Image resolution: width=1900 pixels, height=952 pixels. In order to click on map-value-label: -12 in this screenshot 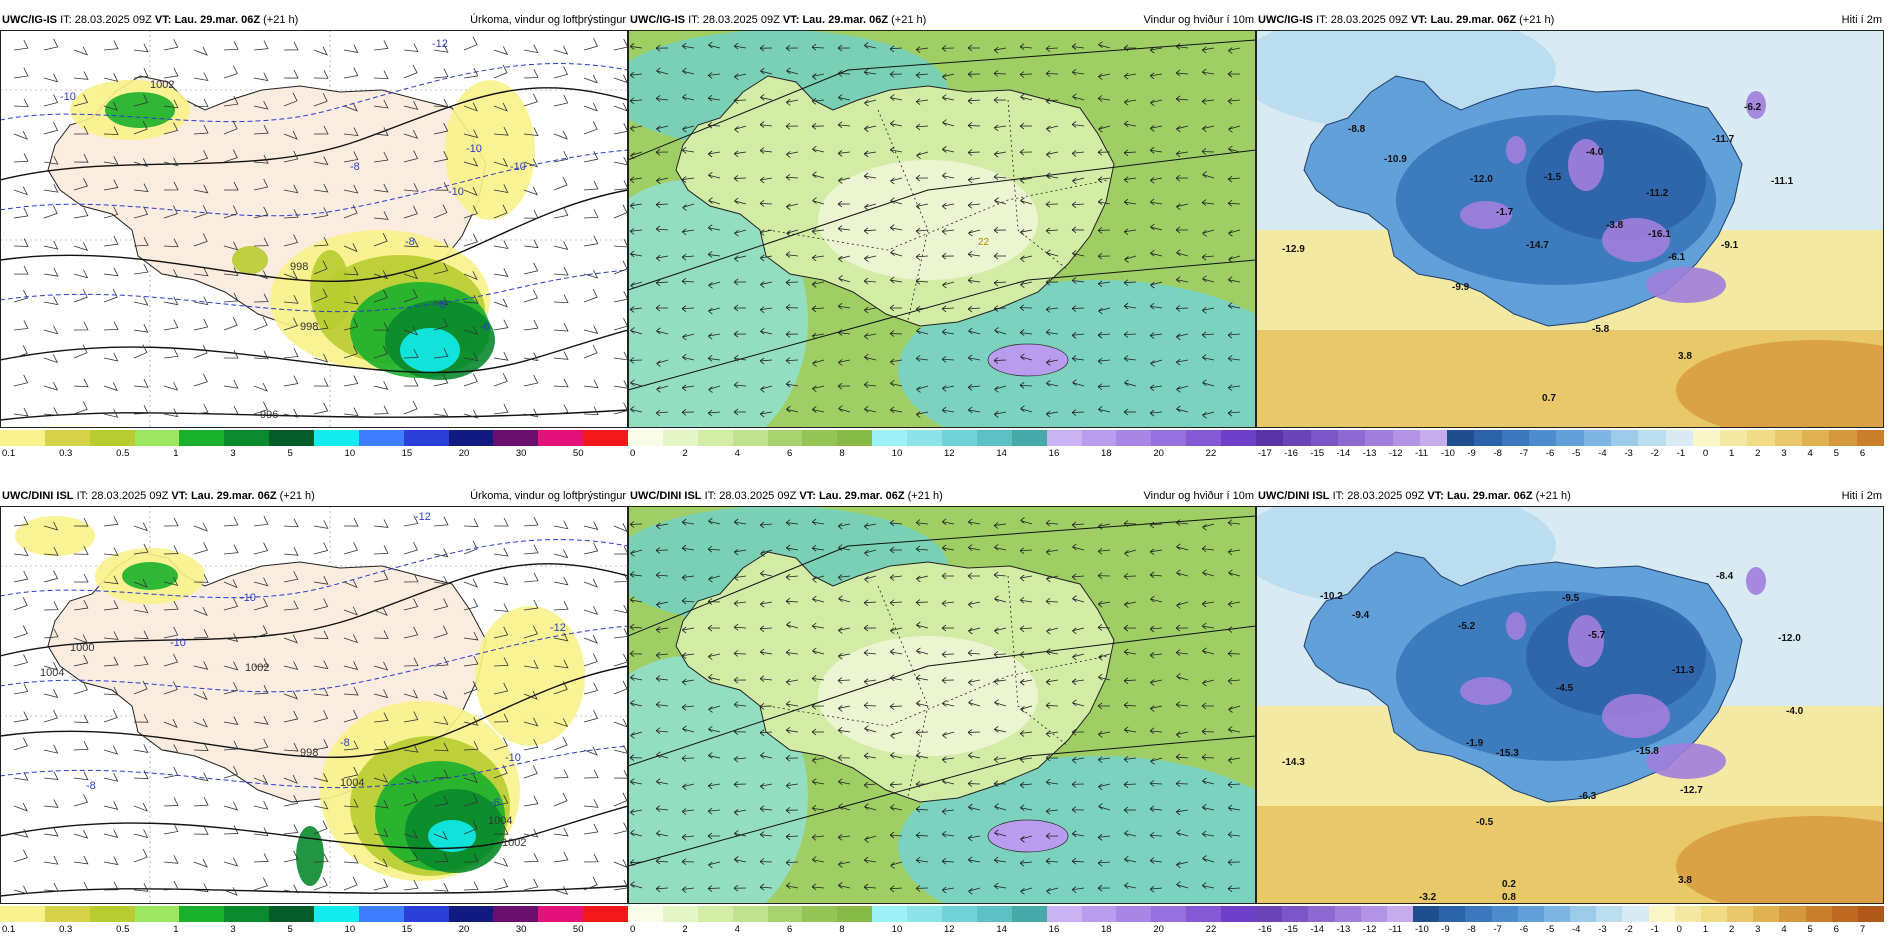, I will do `click(440, 44)`.